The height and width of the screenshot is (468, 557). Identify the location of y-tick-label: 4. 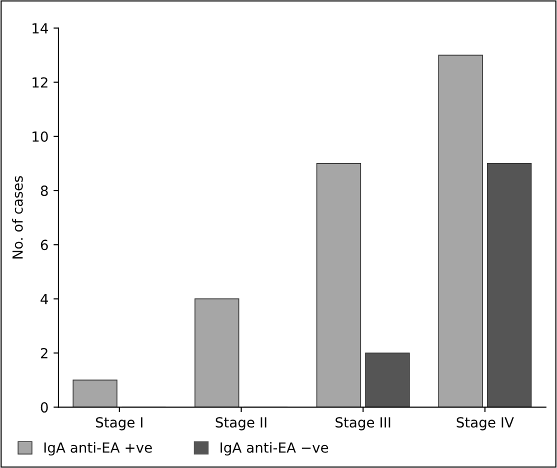
(44, 299).